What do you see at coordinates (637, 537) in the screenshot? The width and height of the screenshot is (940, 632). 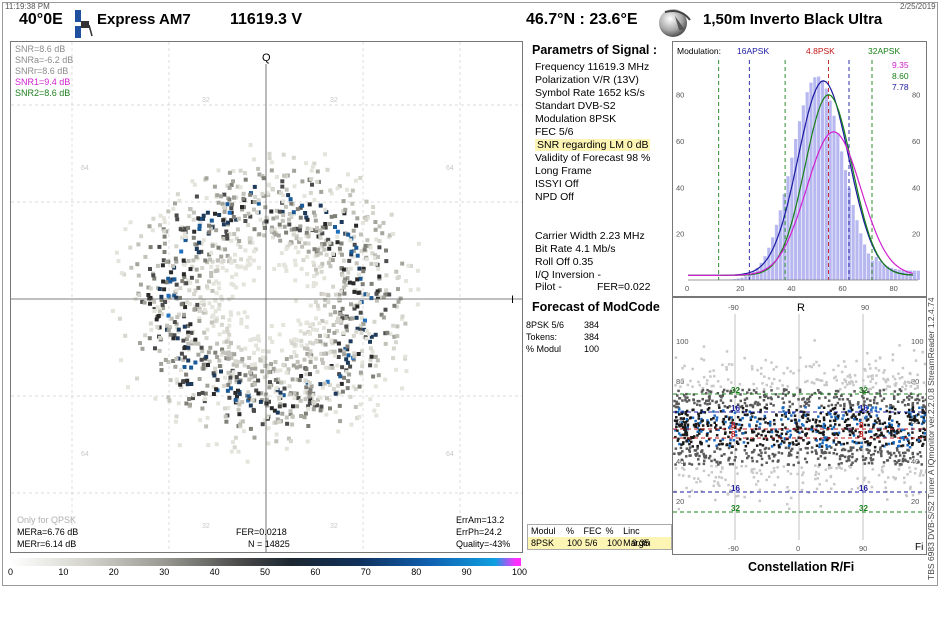 I see `modcode-header-margin: Linc Margin` at bounding box center [637, 537].